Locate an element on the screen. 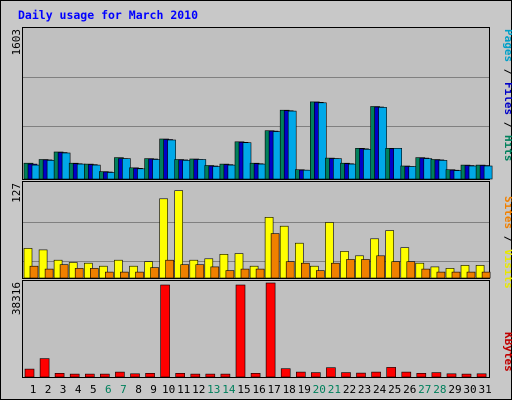 Image resolution: width=512 pixels, height=405 pixels. panel-middle-max-label: 127 is located at coordinates (16, 193).